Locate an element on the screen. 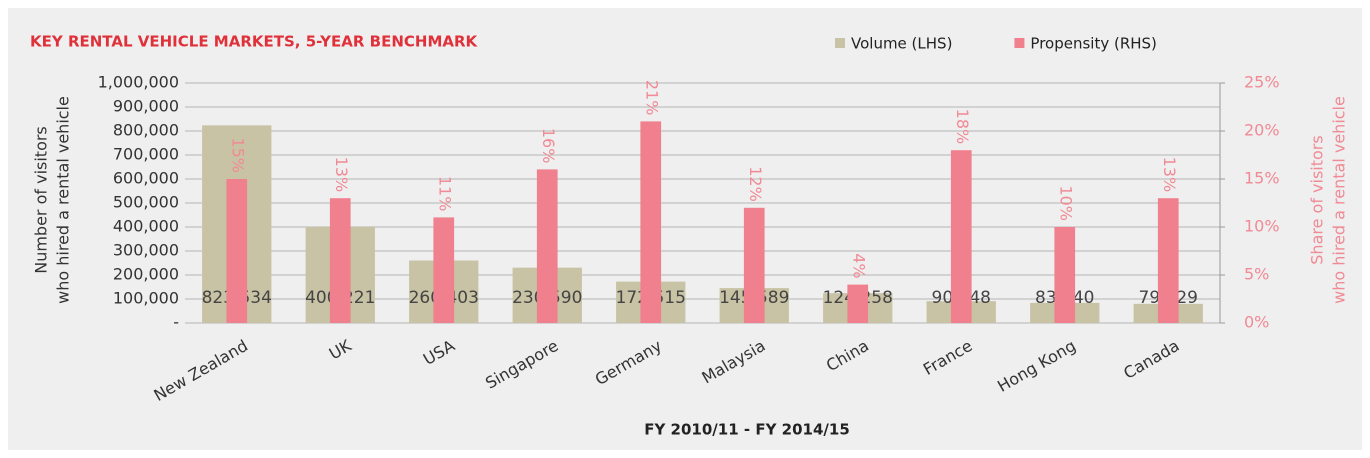  data-label: 11% is located at coordinates (444, 194).